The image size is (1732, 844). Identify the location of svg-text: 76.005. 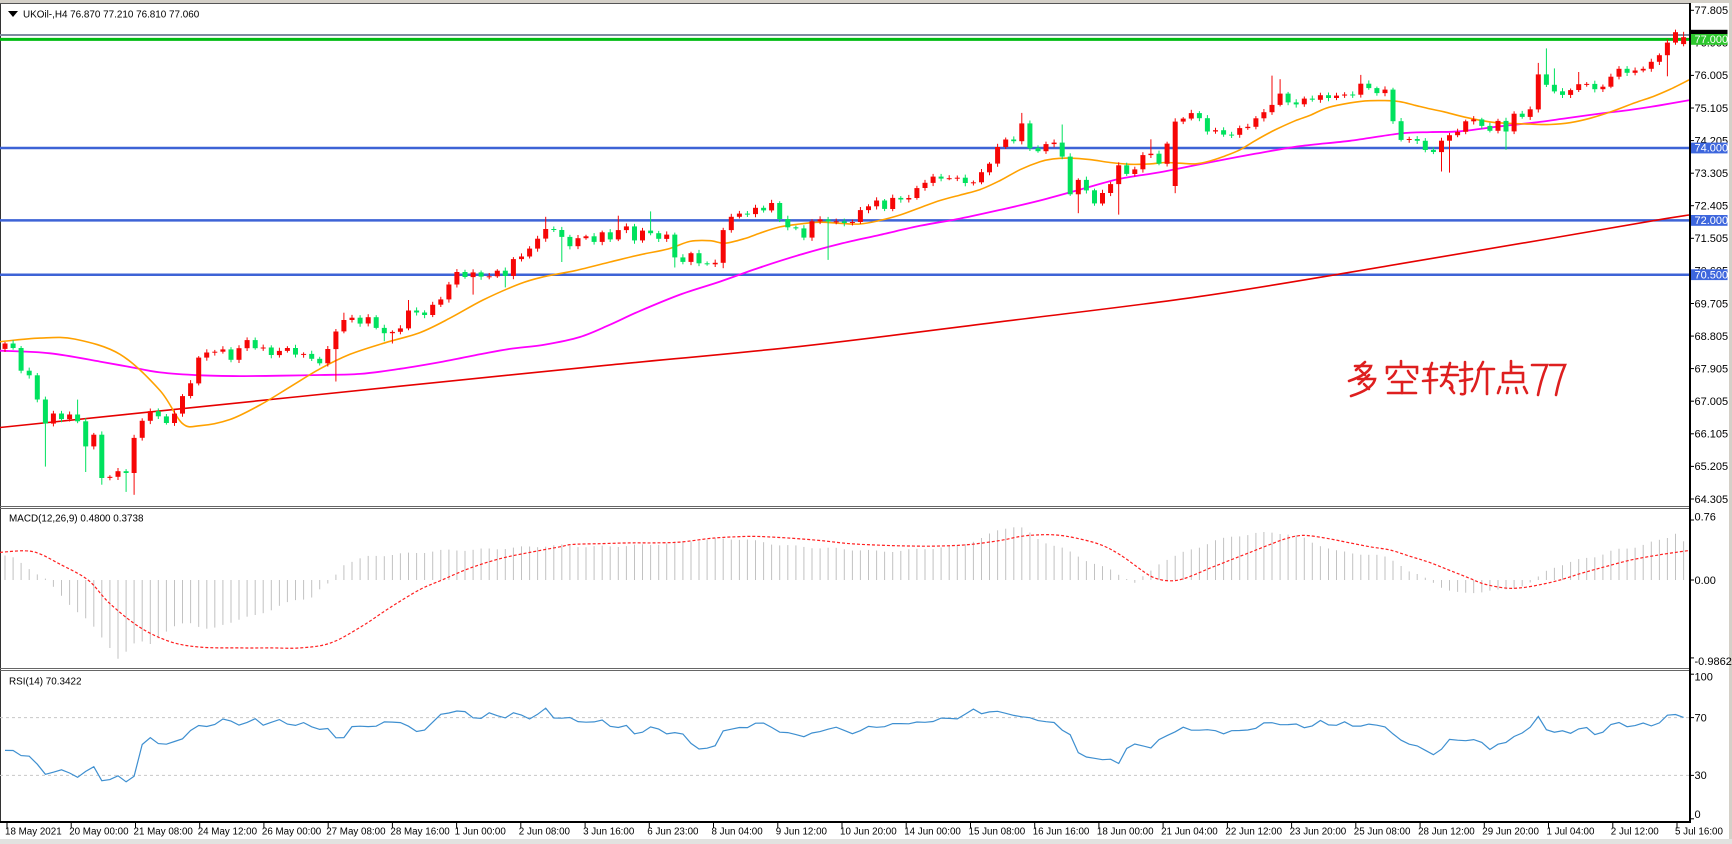
(1712, 76).